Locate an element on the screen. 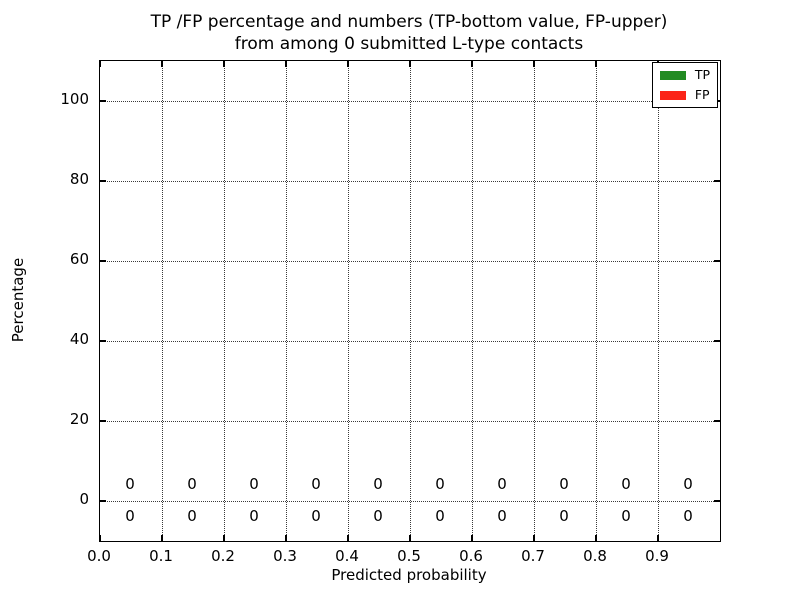  x-tick-label: 0.3 is located at coordinates (285, 556).